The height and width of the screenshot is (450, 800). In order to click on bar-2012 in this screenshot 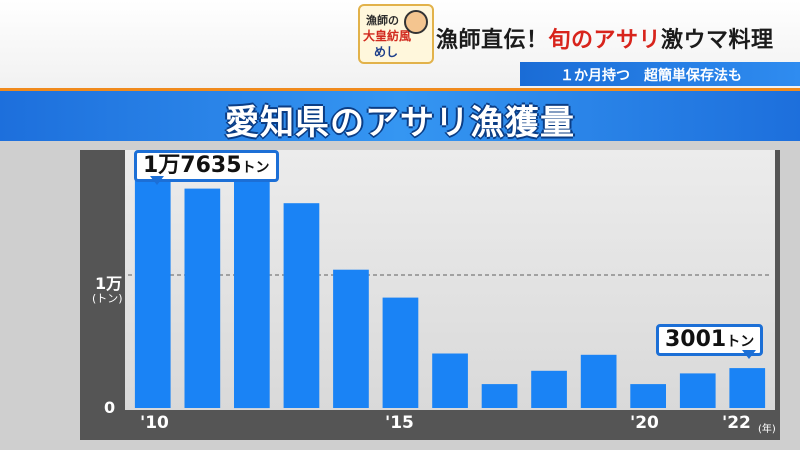, I will do `click(252, 292)`.